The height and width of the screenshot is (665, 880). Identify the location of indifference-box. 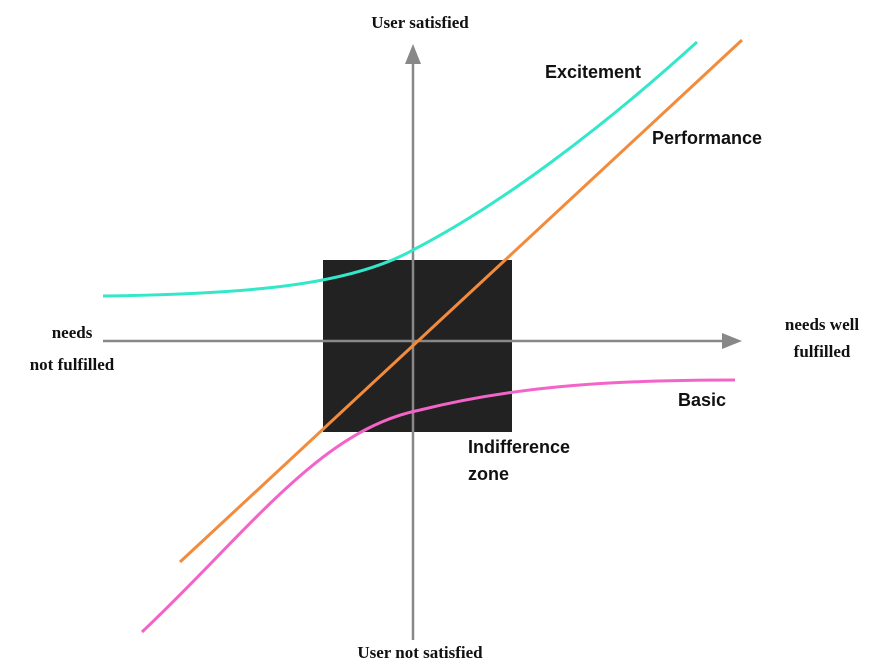
(417, 346).